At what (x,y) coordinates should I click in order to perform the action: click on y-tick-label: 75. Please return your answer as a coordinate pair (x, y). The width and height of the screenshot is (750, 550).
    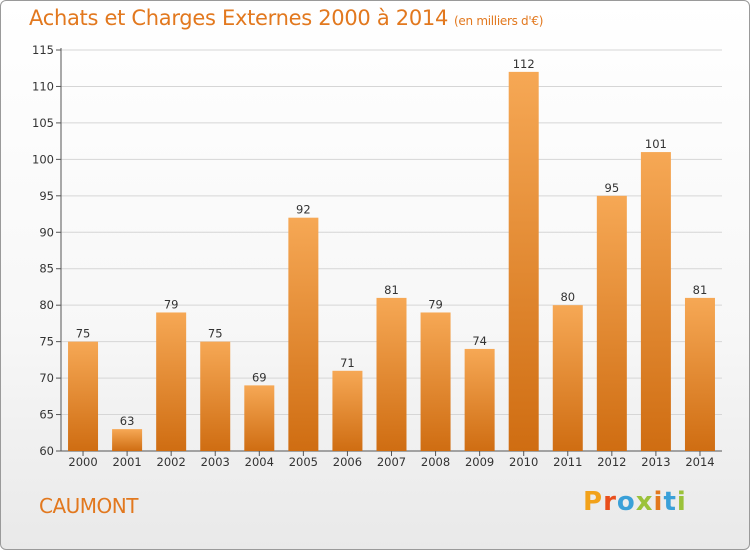
    Looking at the image, I should click on (46, 342).